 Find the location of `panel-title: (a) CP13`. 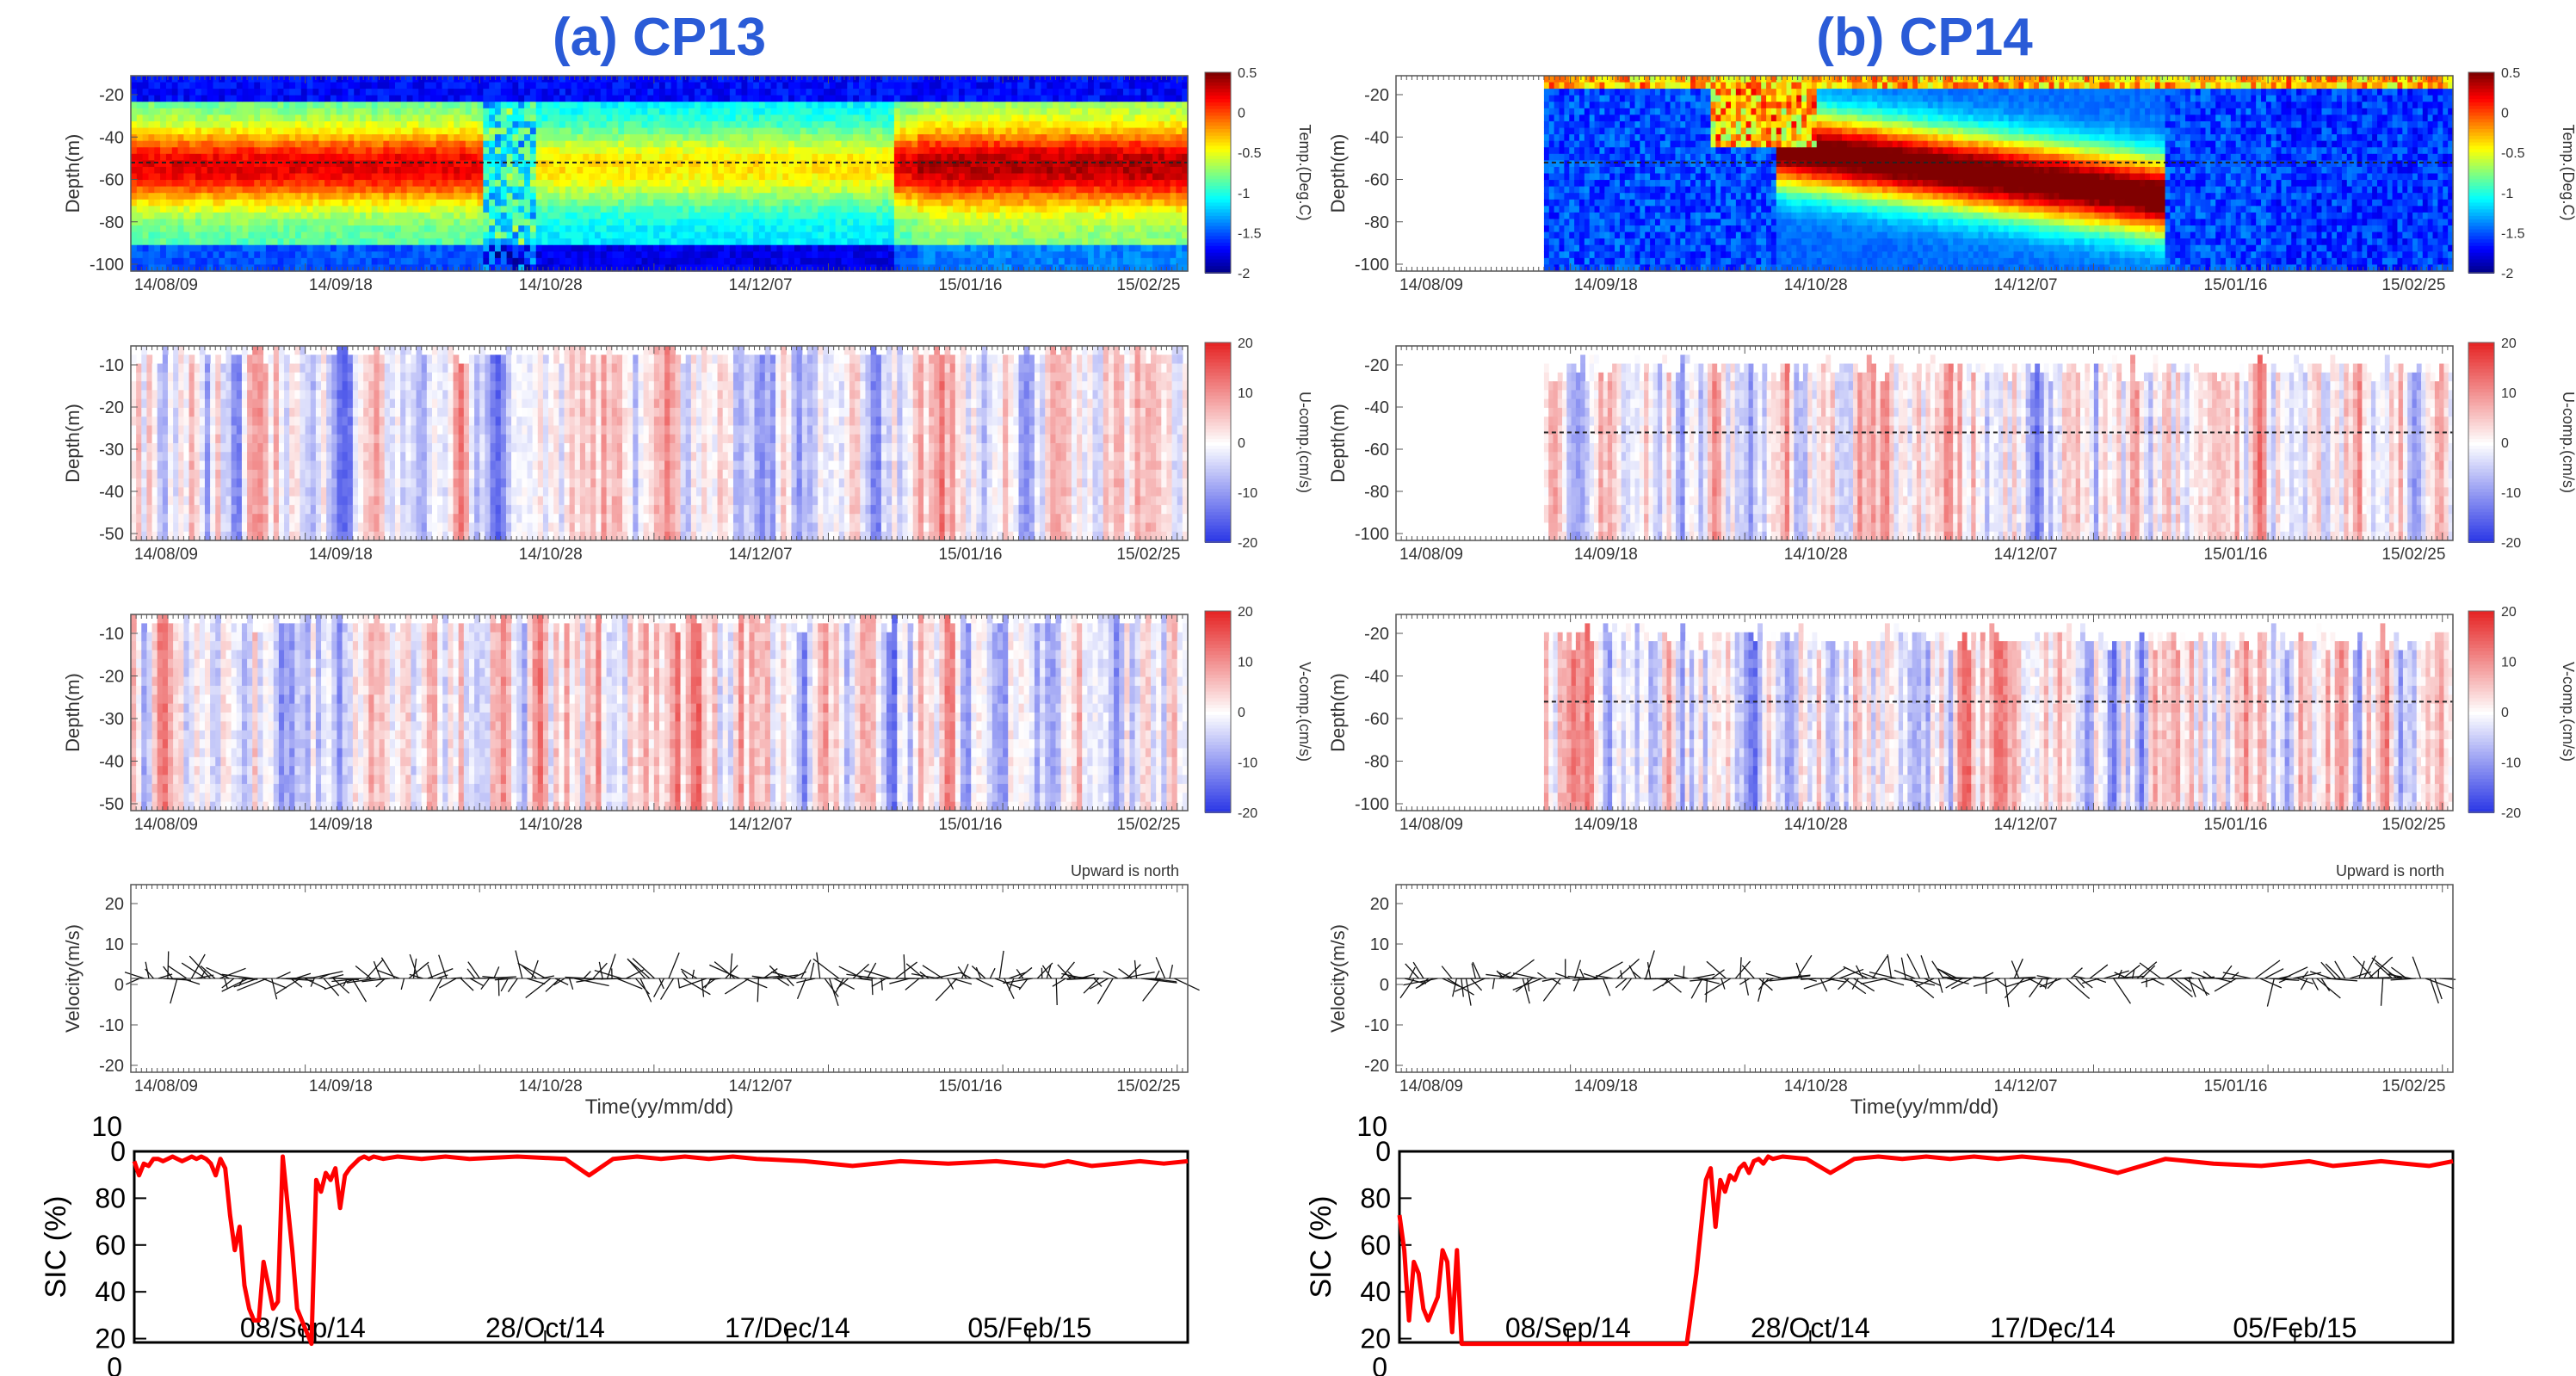

panel-title: (a) CP13 is located at coordinates (659, 37).